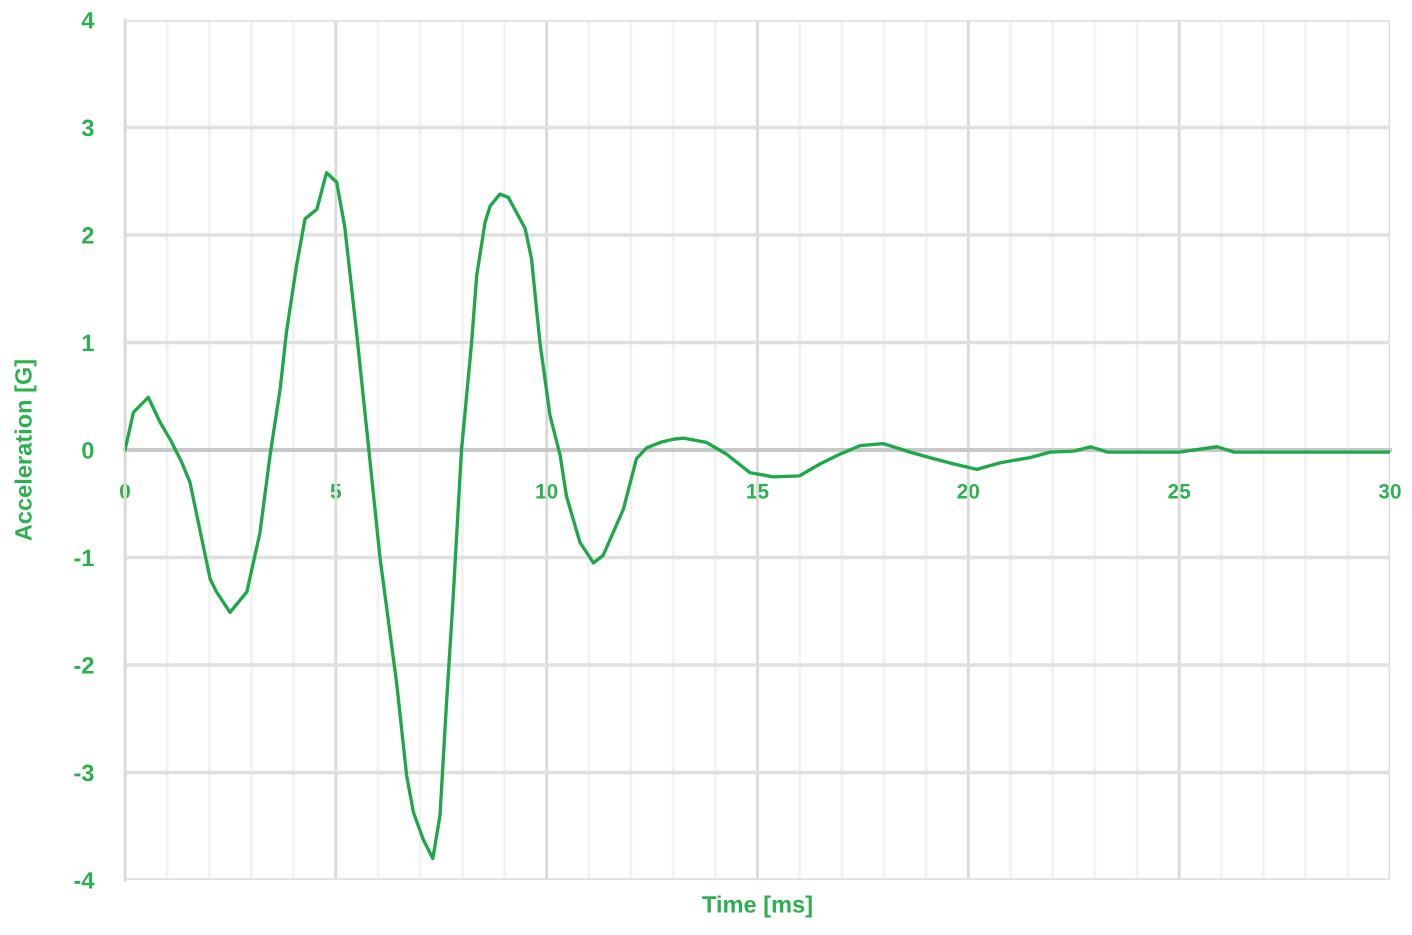  What do you see at coordinates (25, 450) in the screenshot?
I see `y-axis-title: Acceleration [G]` at bounding box center [25, 450].